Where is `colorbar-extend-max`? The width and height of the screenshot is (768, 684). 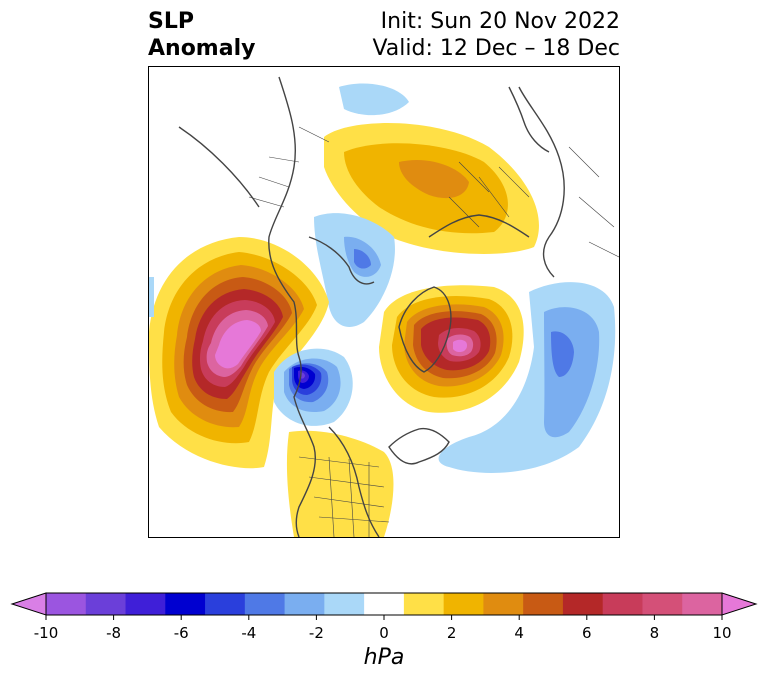
colorbar-extend-max is located at coordinates (739, 604).